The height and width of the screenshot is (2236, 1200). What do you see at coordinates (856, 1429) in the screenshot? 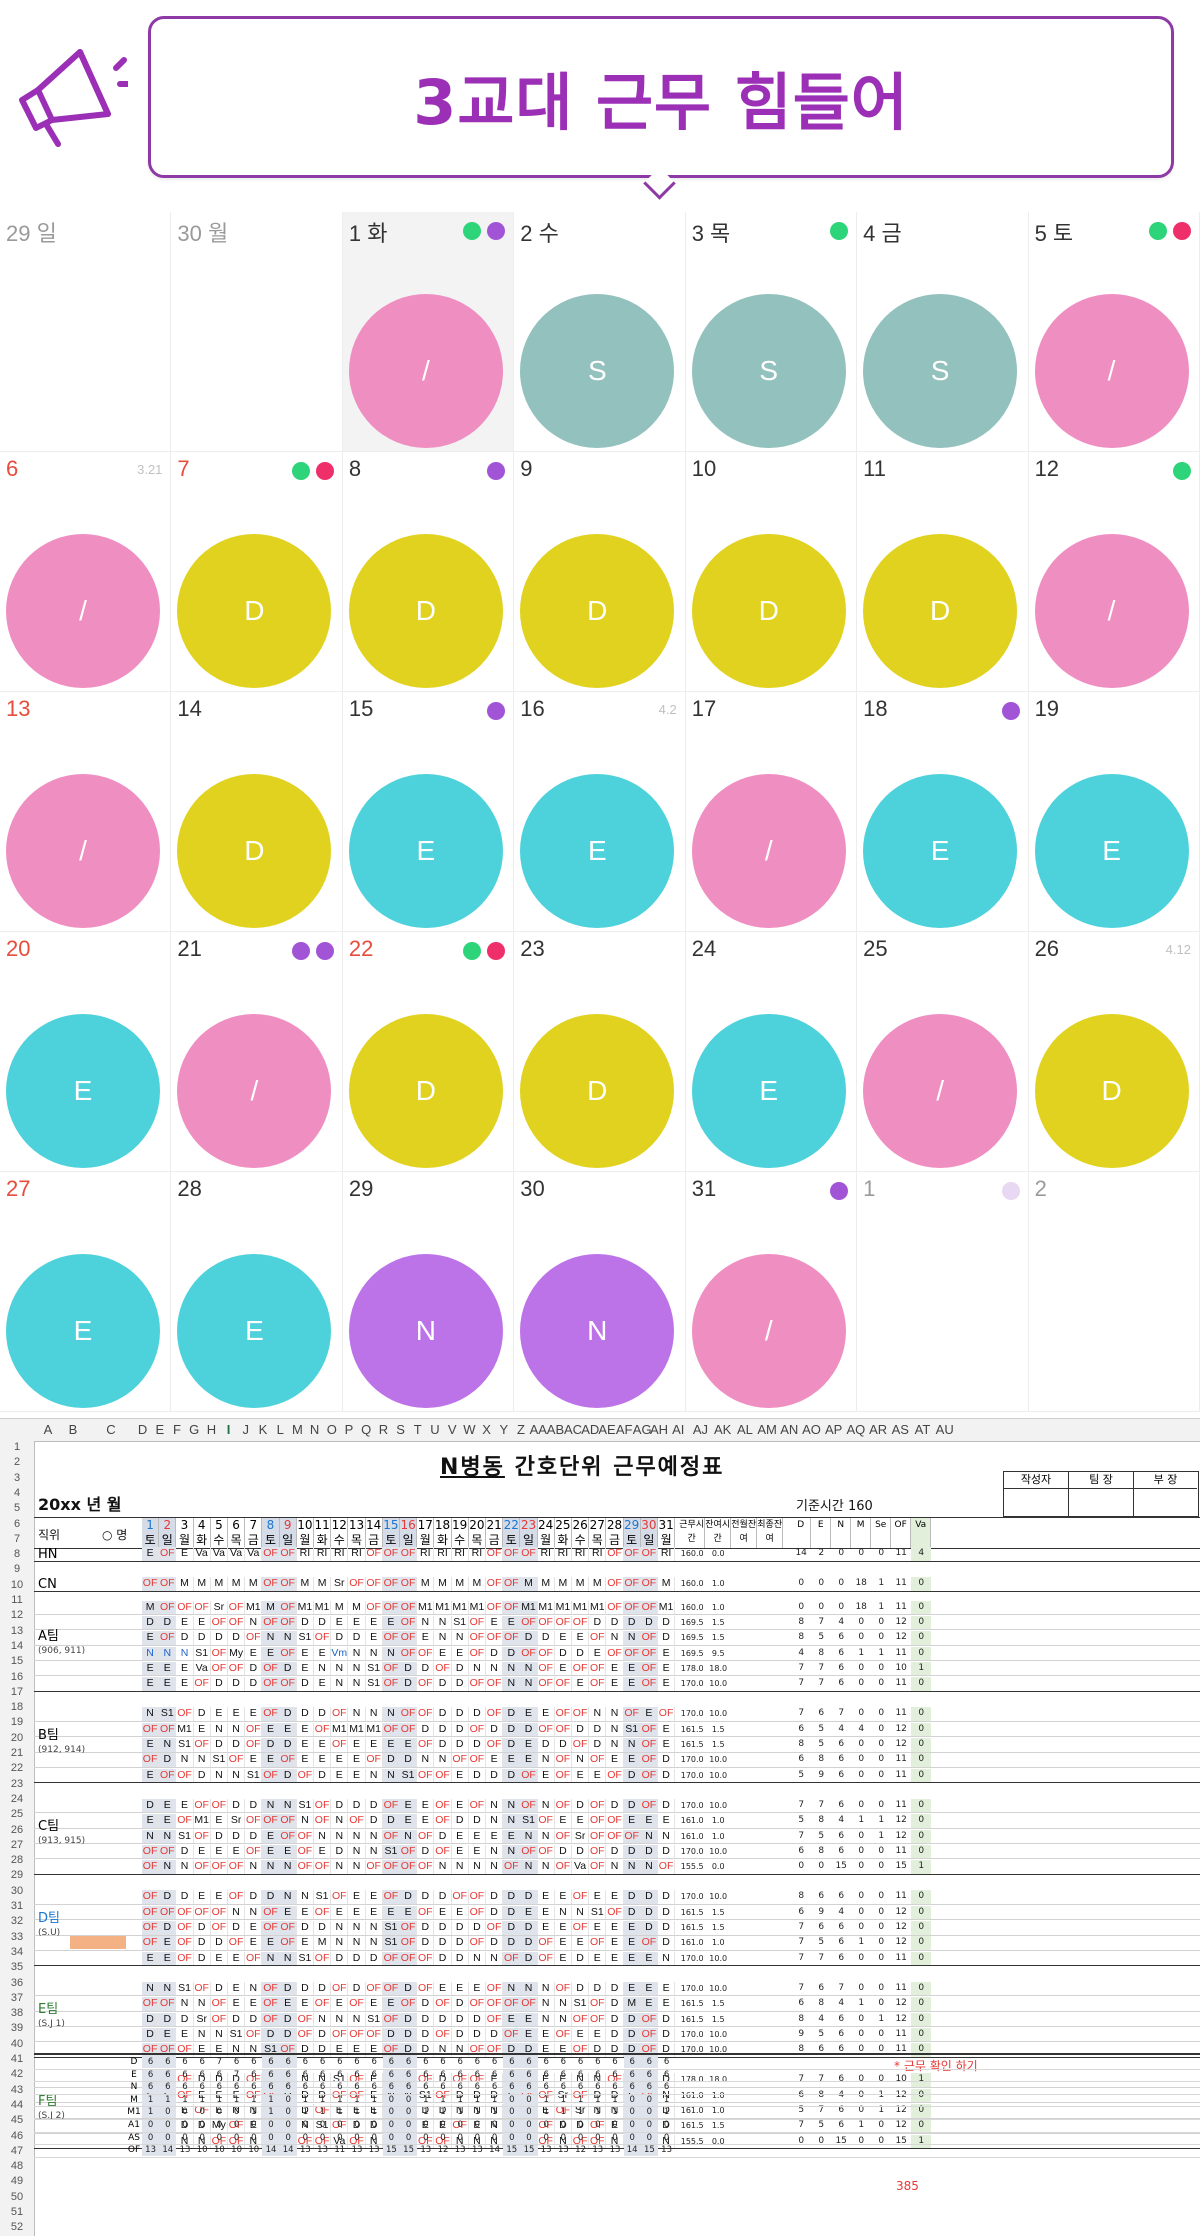
I see `column-letter: AQ` at bounding box center [856, 1429].